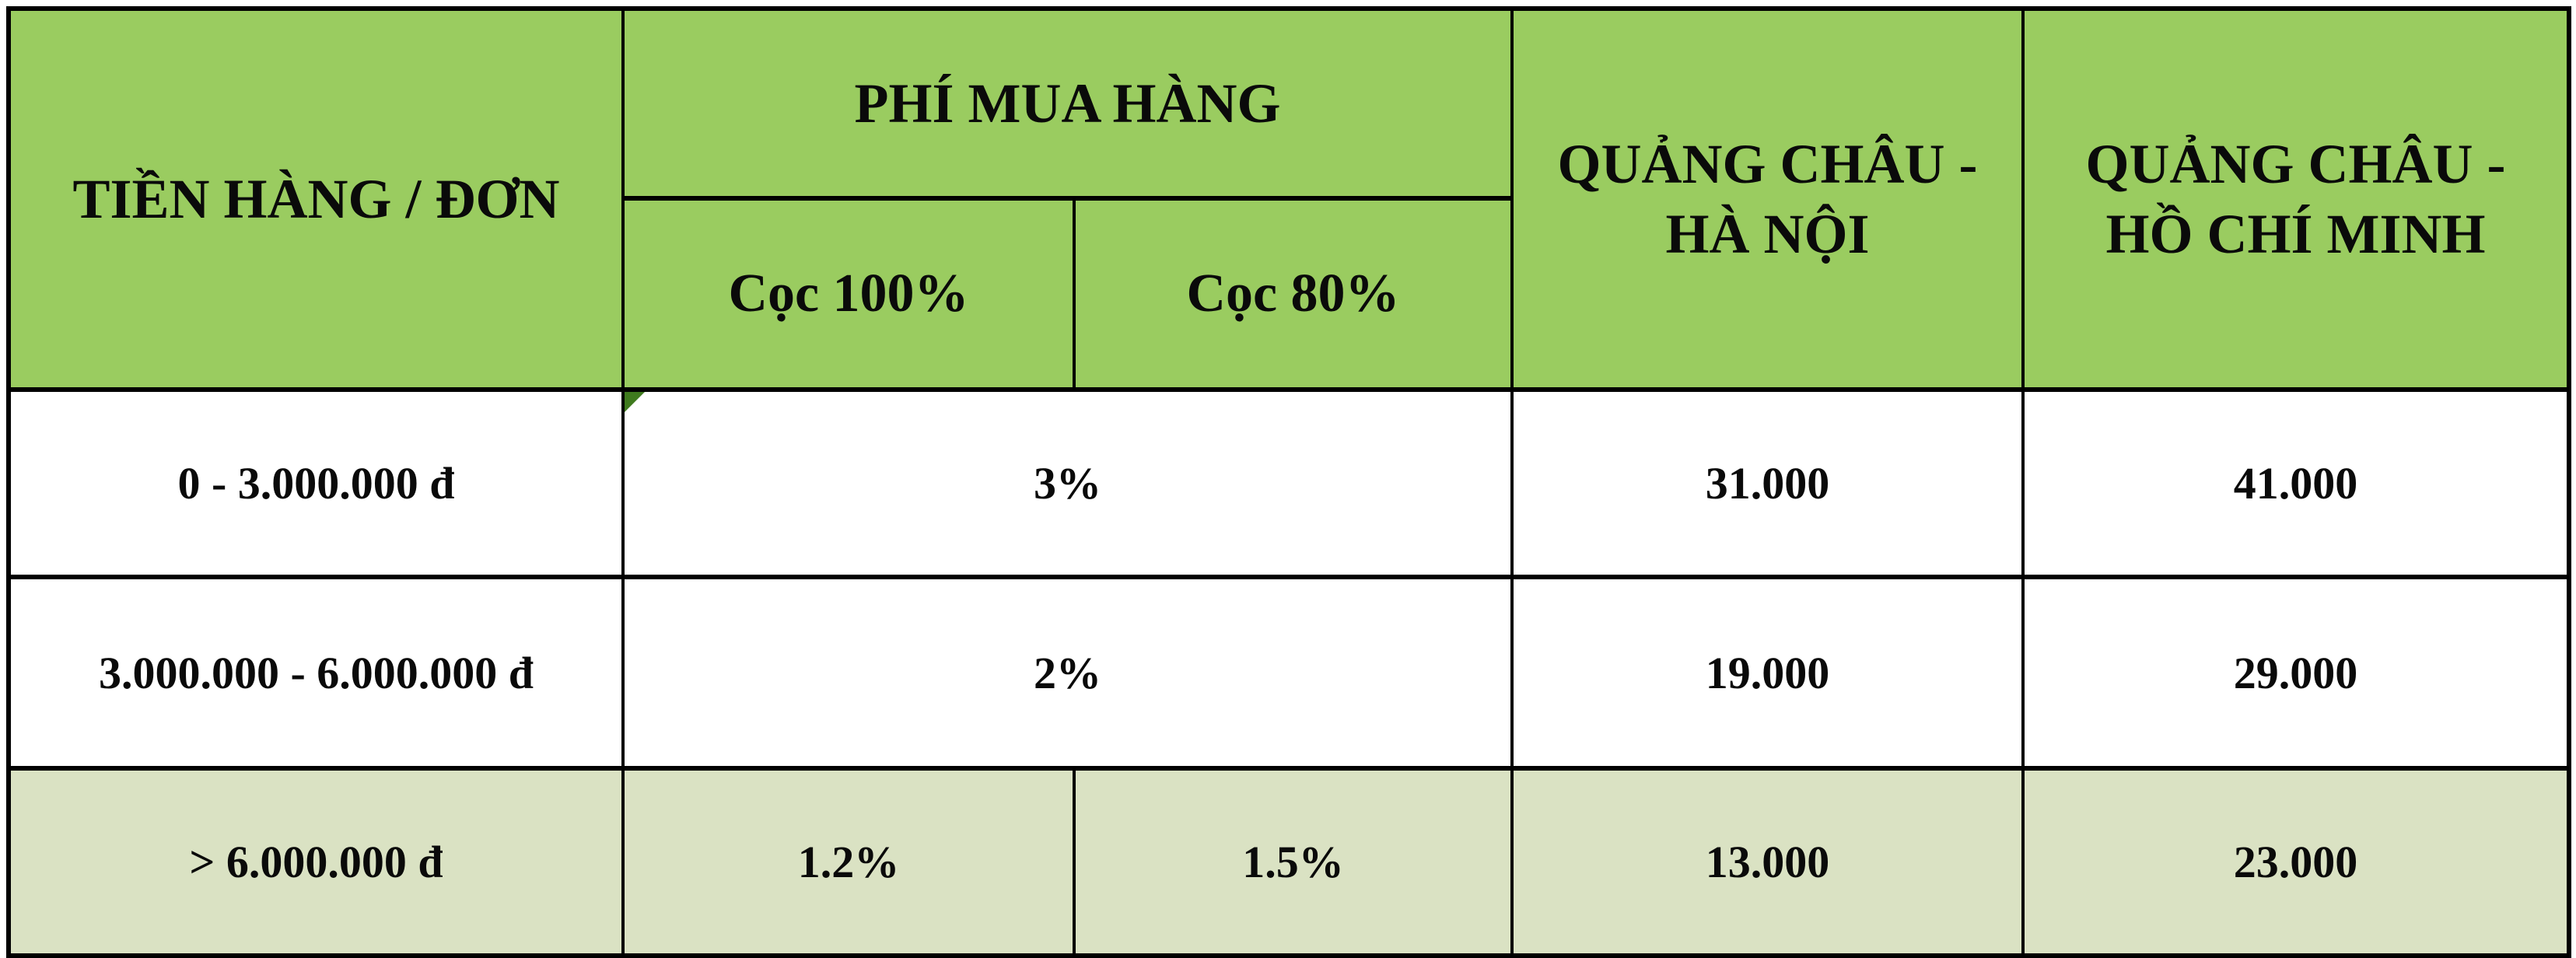 The height and width of the screenshot is (958, 2576). I want to click on guangzhou-hochiminh-fee-cell: 41.000, so click(2296, 483).